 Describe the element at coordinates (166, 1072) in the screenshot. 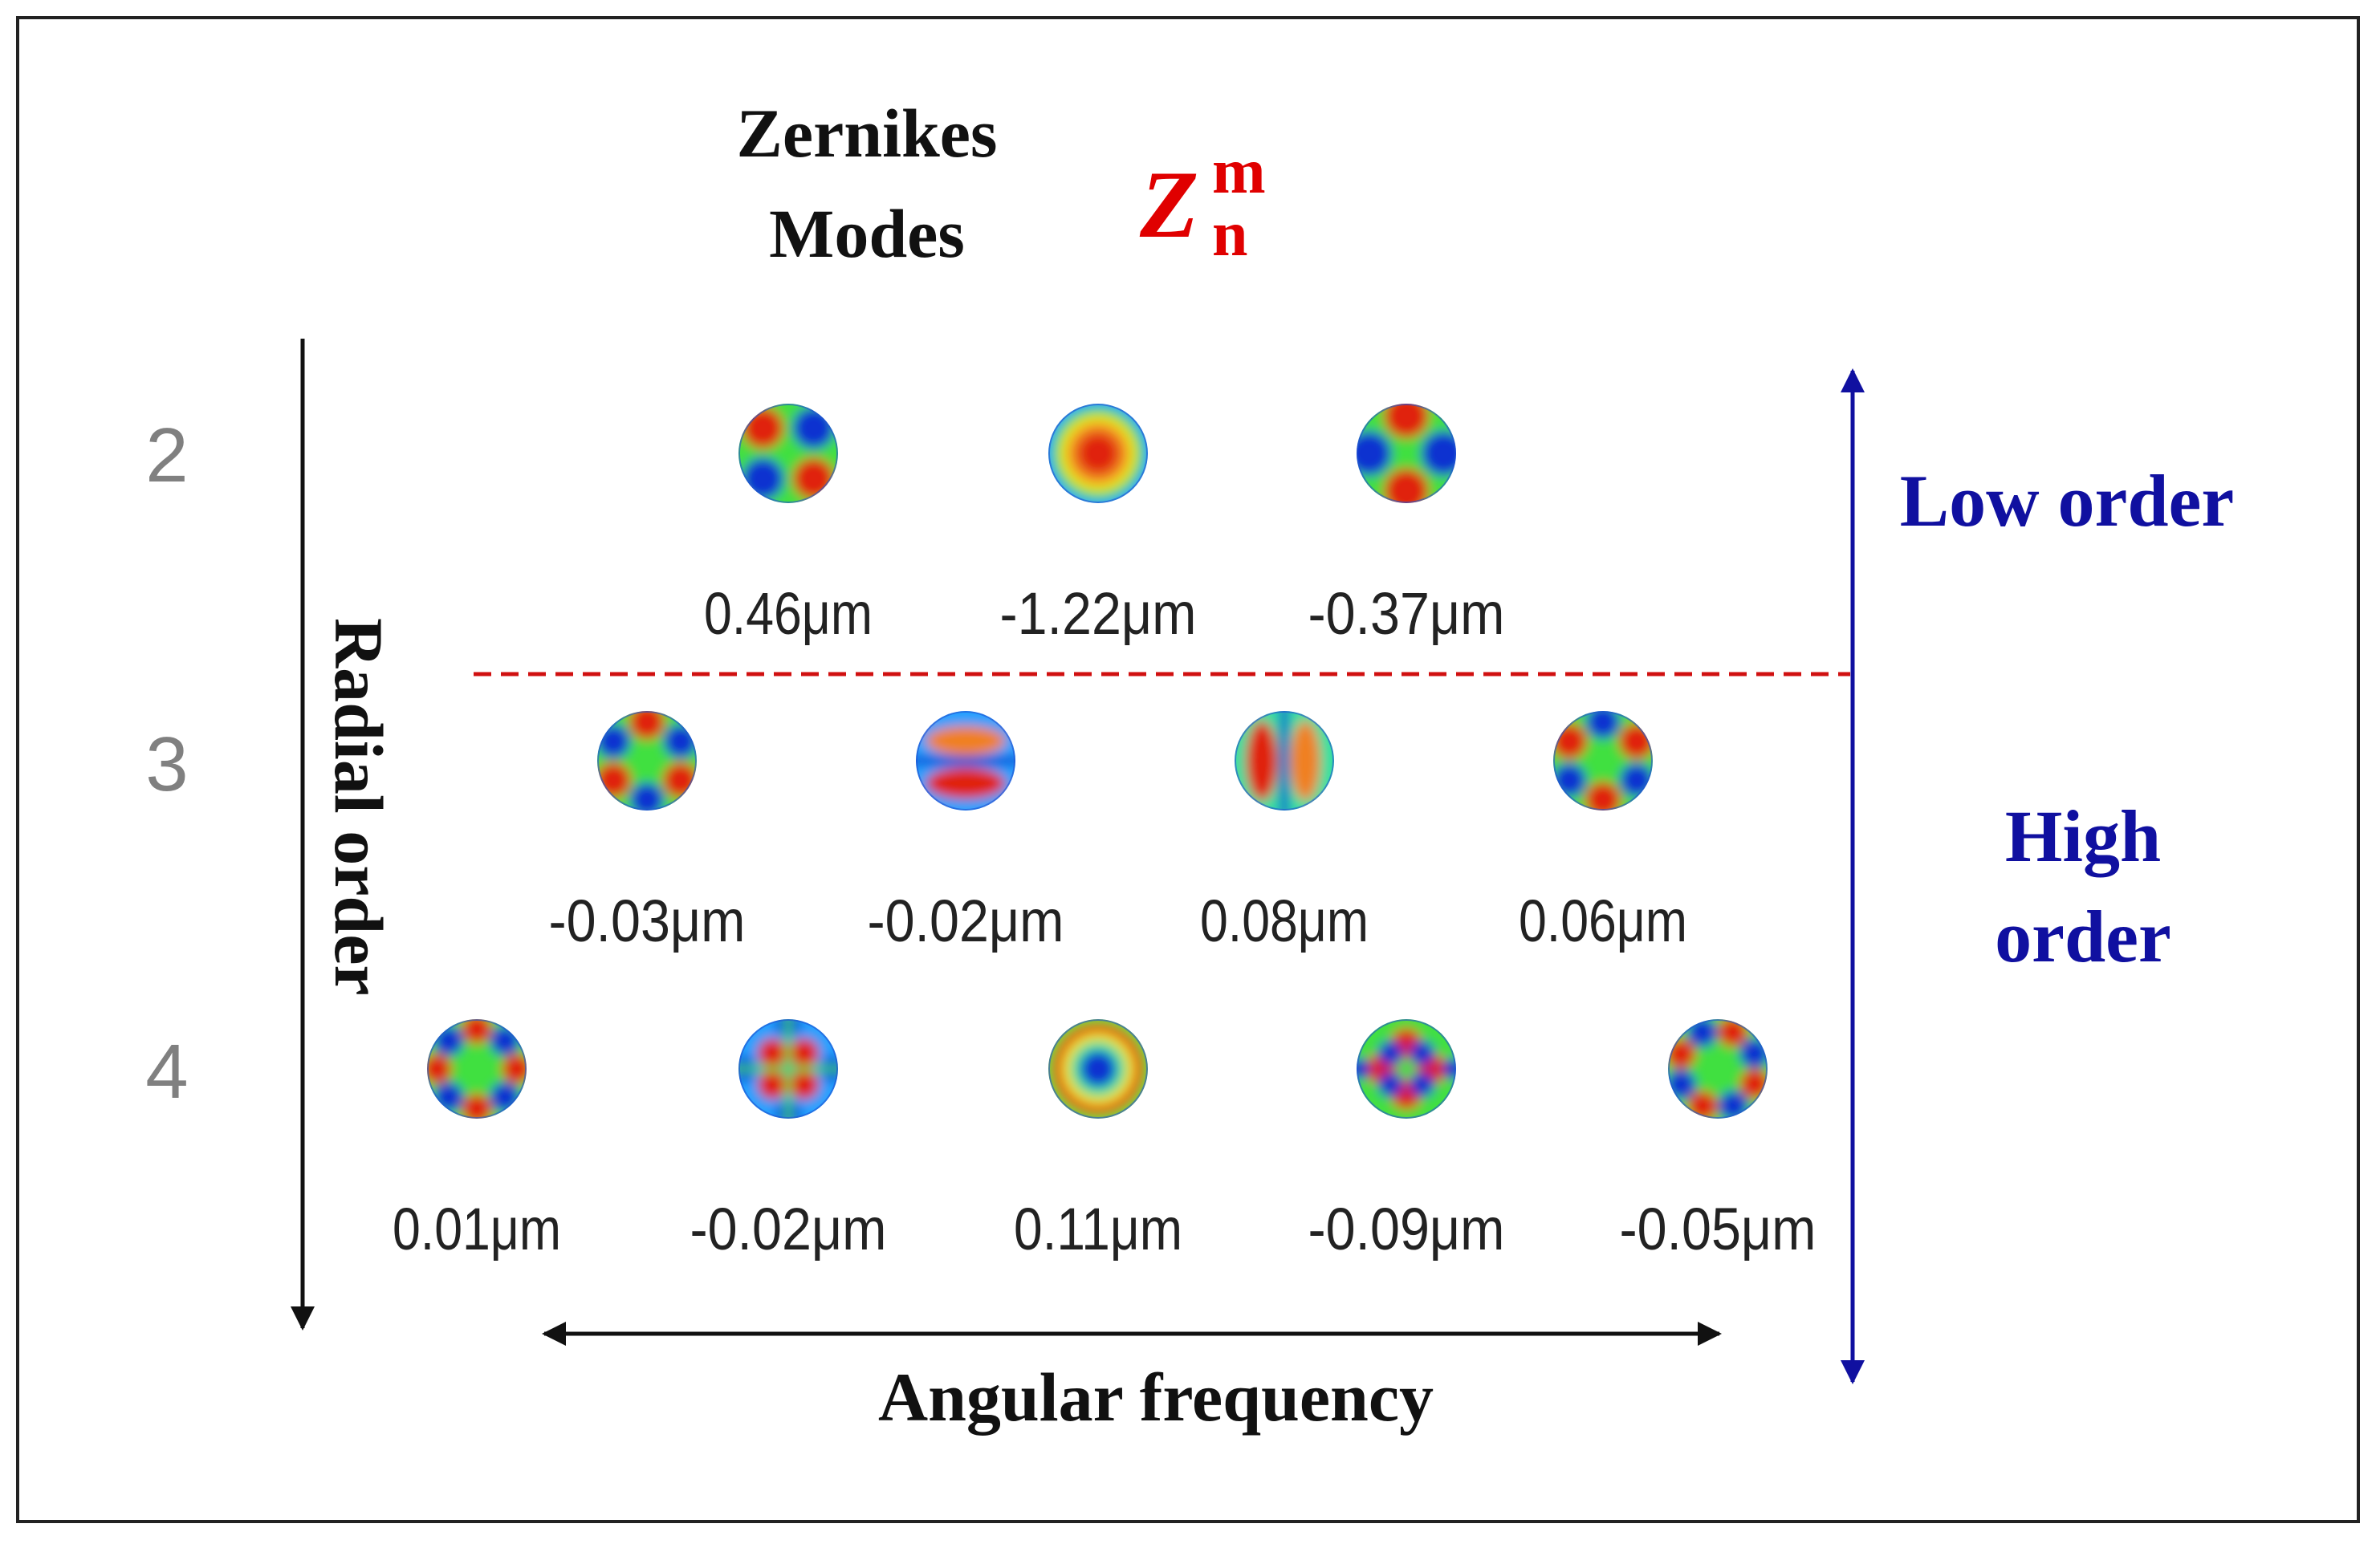

I see `order-number-4: 4` at that location.